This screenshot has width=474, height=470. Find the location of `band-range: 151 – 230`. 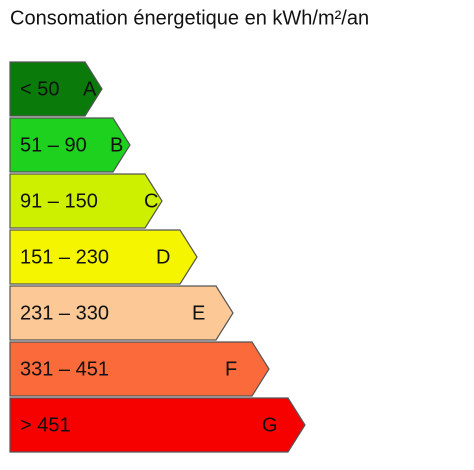

band-range: 151 – 230 is located at coordinates (64, 257).